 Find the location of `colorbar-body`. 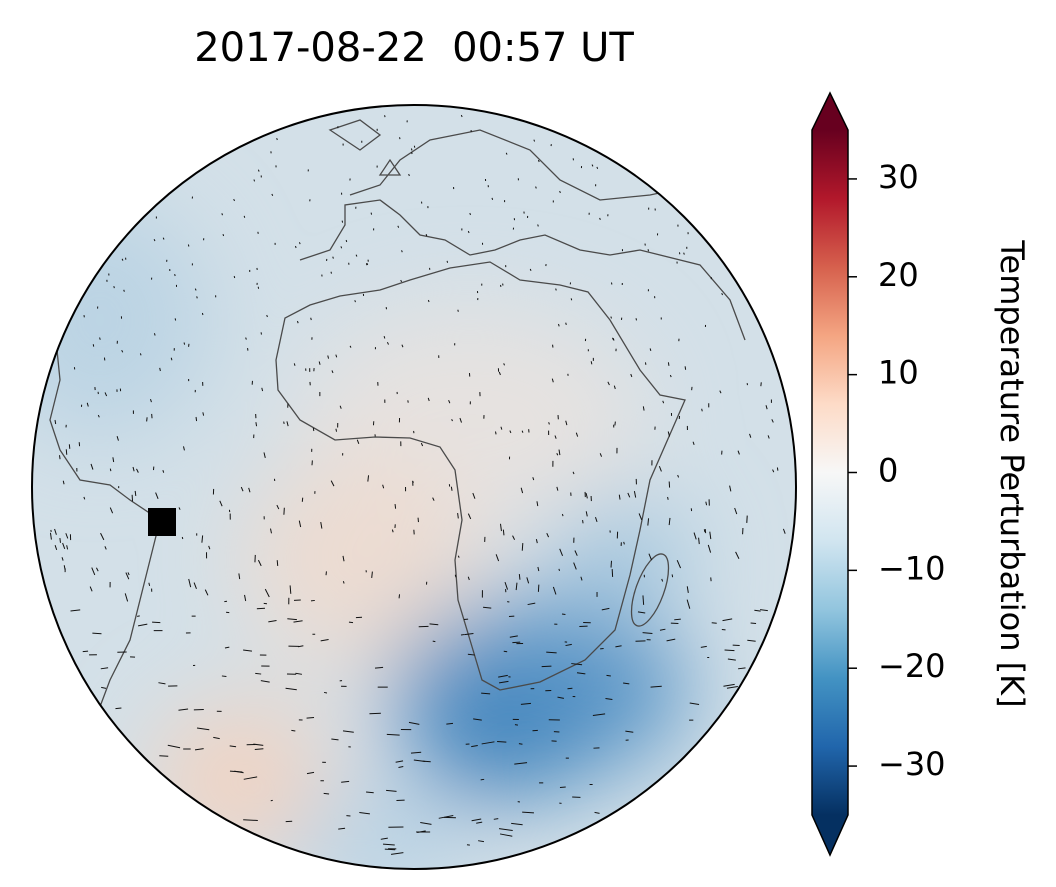

colorbar-body is located at coordinates (830, 472).